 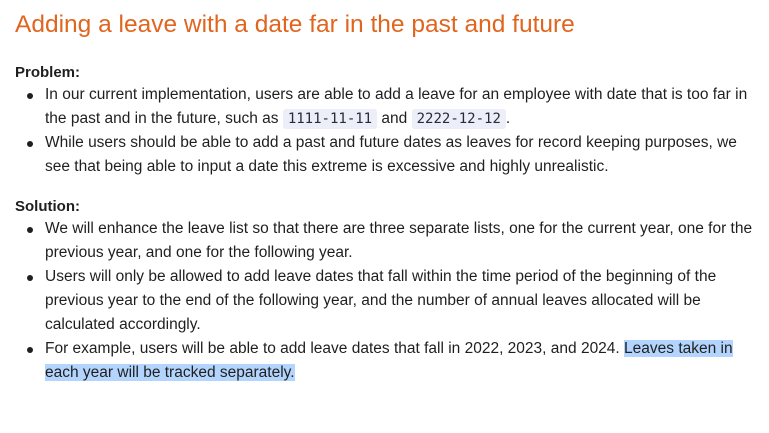 What do you see at coordinates (48, 72) in the screenshot?
I see `problem-heading: Problem:` at bounding box center [48, 72].